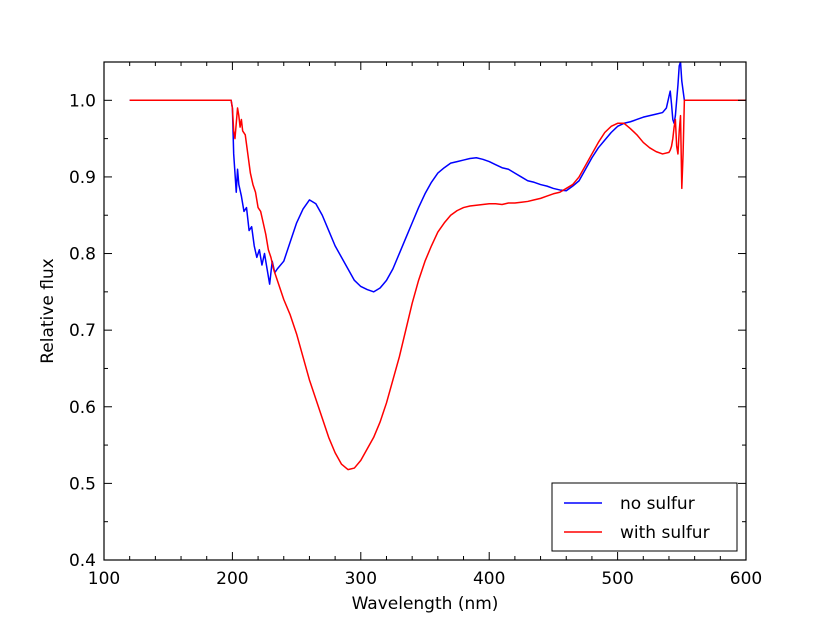 This screenshot has width=830, height=628. What do you see at coordinates (361, 579) in the screenshot?
I see `x-tick-label: 300` at bounding box center [361, 579].